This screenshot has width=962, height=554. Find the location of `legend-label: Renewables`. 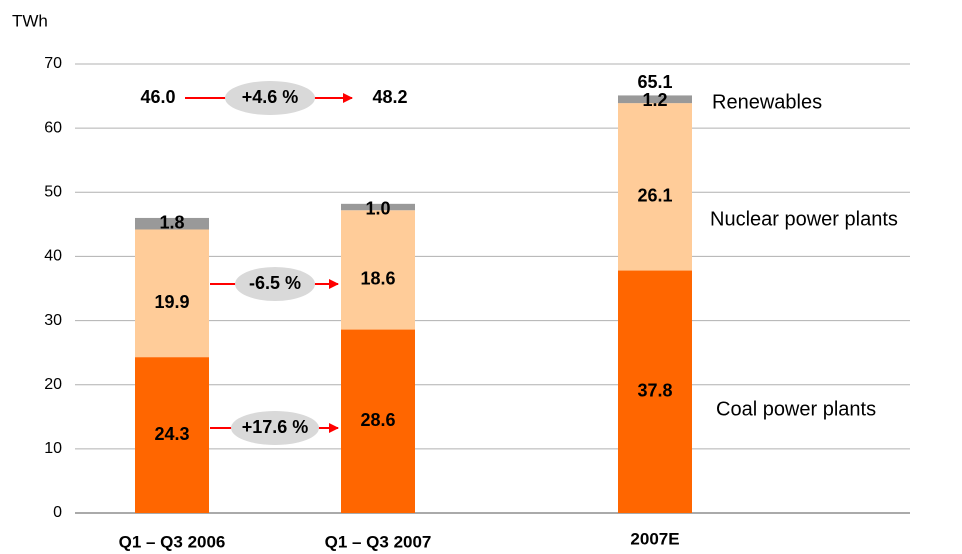

legend-label: Renewables is located at coordinates (767, 102).